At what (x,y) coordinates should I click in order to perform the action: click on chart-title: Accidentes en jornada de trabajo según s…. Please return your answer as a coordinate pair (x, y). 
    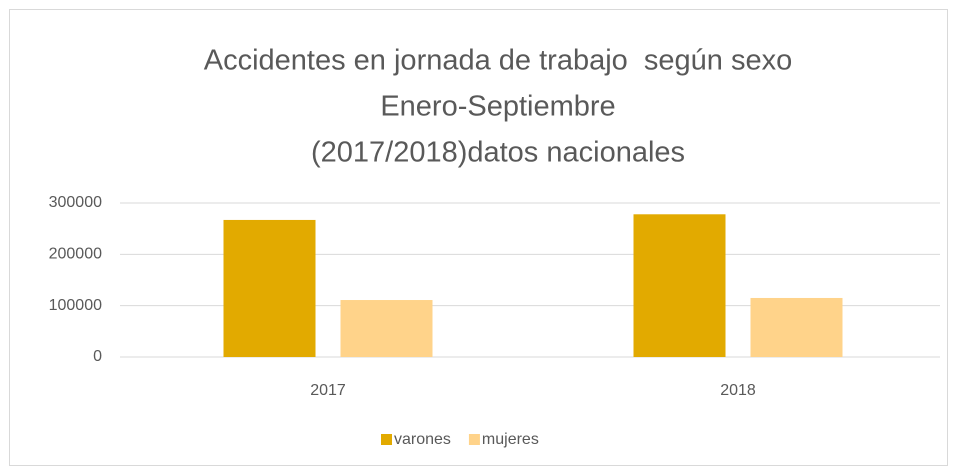
    Looking at the image, I should click on (498, 61).